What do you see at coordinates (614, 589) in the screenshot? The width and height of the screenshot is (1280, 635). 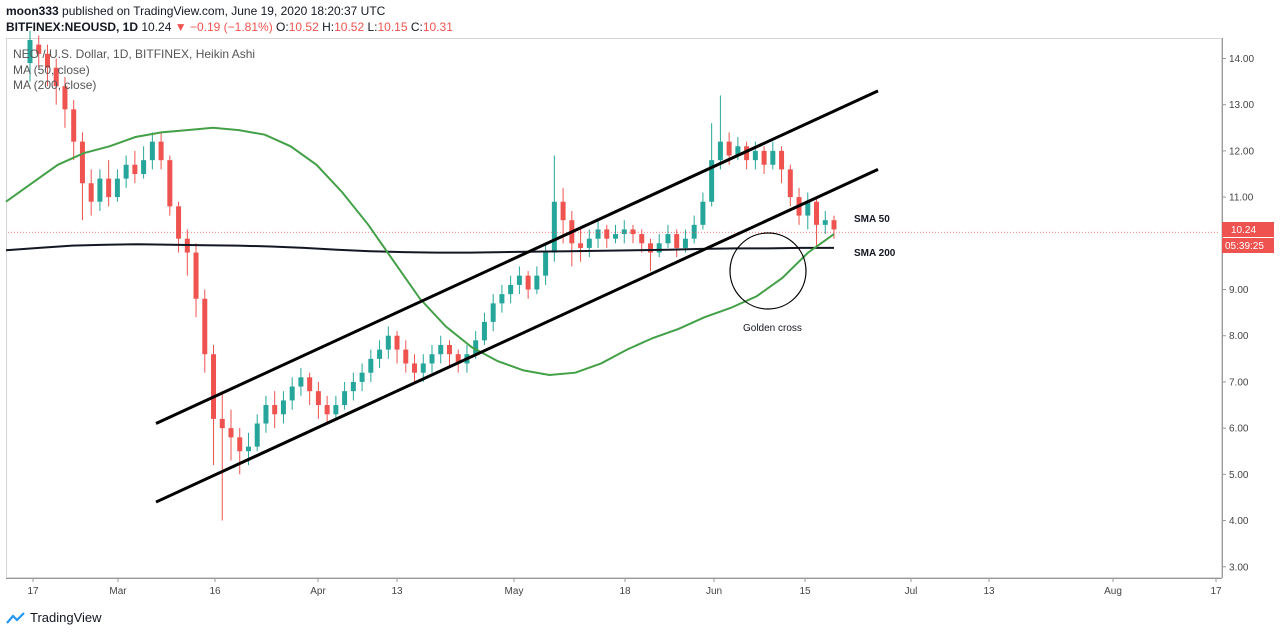 I see `time-axis` at bounding box center [614, 589].